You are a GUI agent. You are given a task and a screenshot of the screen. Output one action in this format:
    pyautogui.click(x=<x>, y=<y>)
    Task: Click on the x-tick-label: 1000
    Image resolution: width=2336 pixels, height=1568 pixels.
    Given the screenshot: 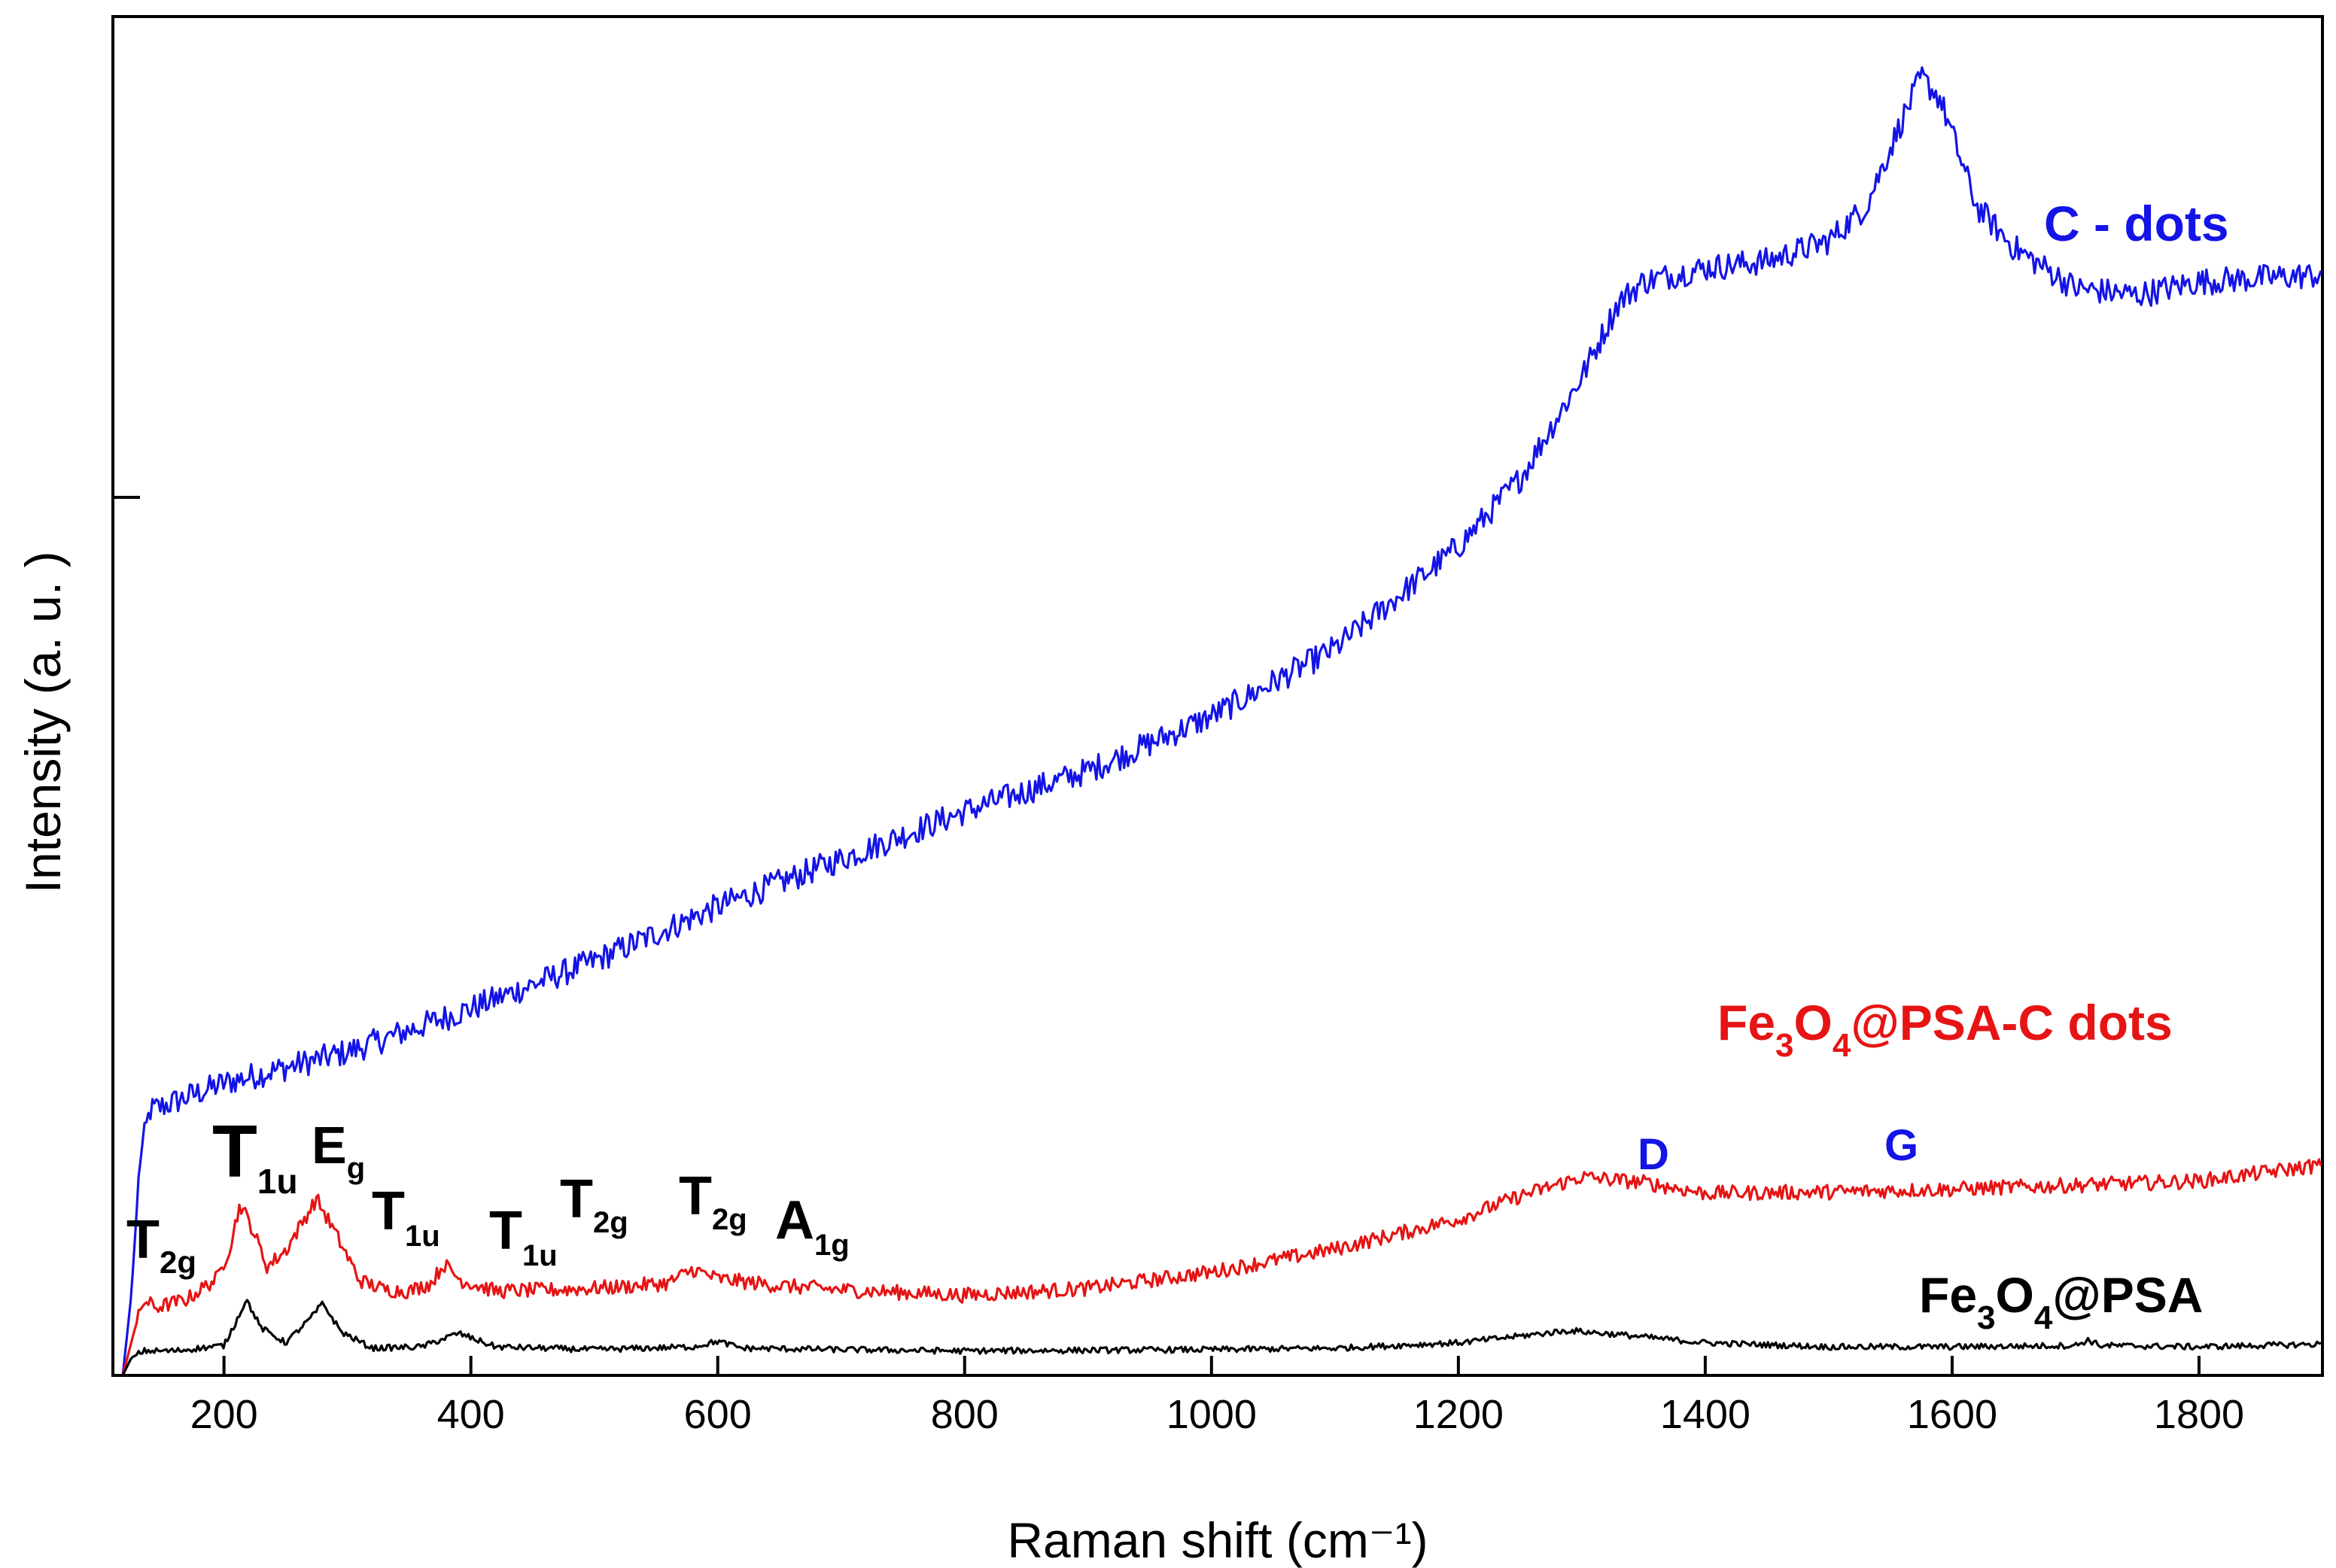 What is the action you would take?
    pyautogui.click(x=1211, y=1414)
    